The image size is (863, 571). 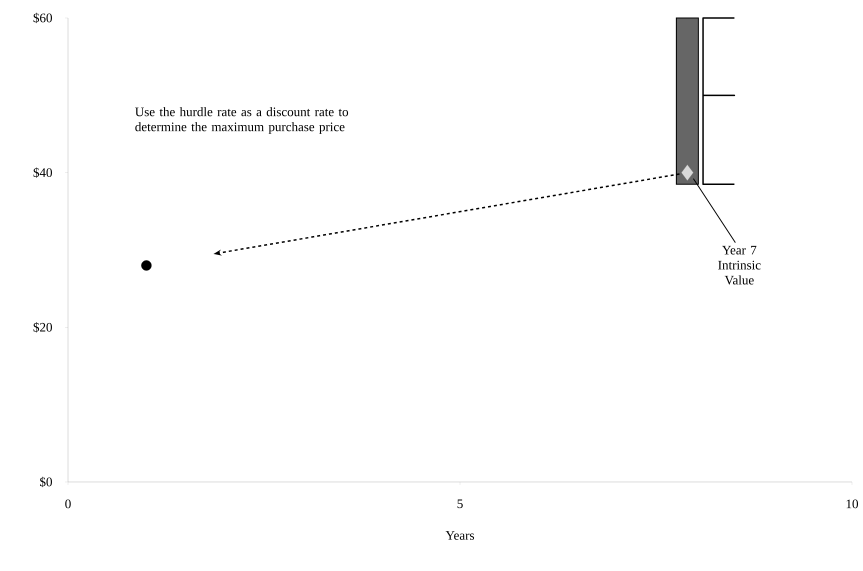 I want to click on annotation: Year 7 Intrinsic Value, so click(x=739, y=265).